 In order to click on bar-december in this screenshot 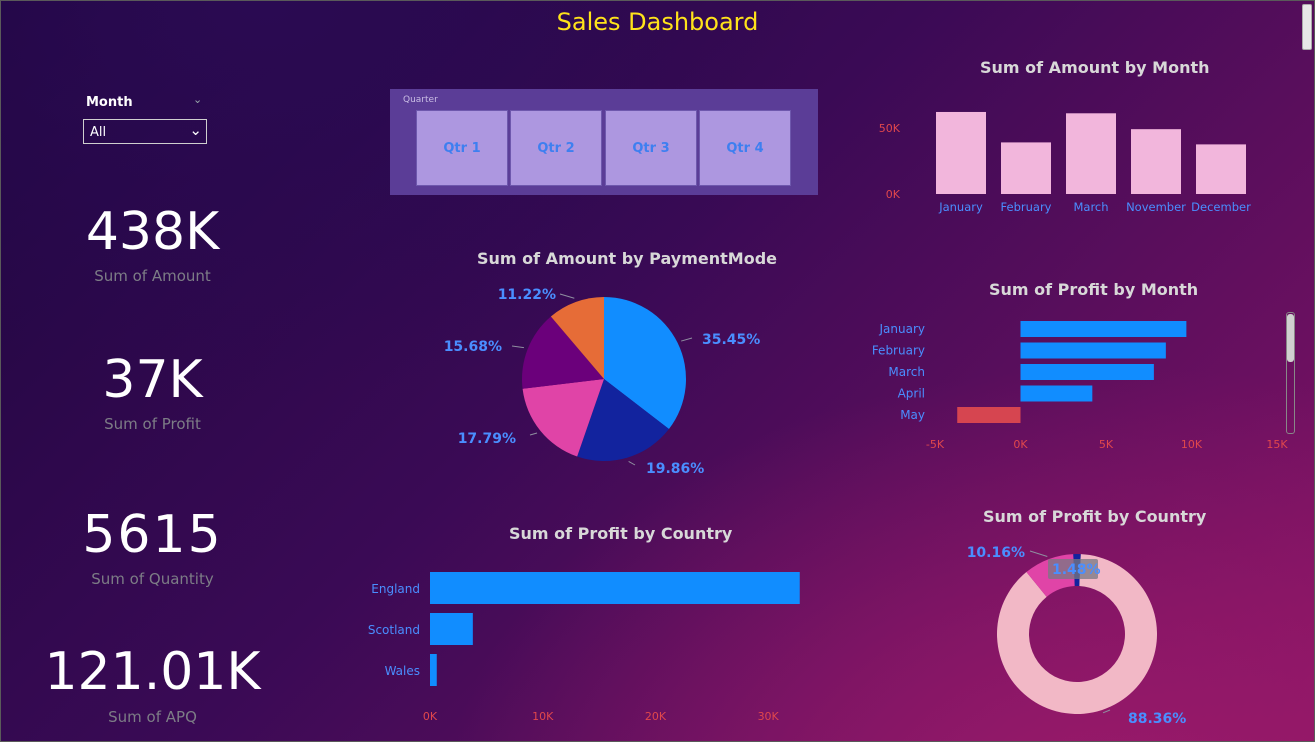, I will do `click(1221, 169)`.